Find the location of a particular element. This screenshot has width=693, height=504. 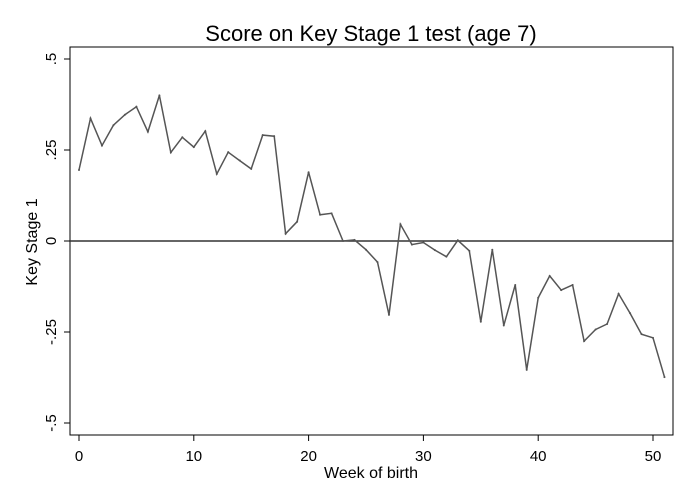

x-tick-label: 10 is located at coordinates (193, 456).